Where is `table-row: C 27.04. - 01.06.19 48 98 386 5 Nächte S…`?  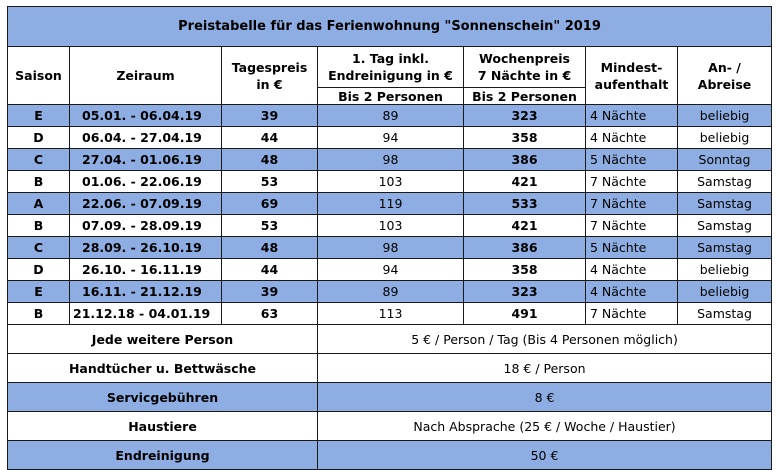 table-row: C 27.04. - 01.06.19 48 98 386 5 Nächte S… is located at coordinates (390, 159).